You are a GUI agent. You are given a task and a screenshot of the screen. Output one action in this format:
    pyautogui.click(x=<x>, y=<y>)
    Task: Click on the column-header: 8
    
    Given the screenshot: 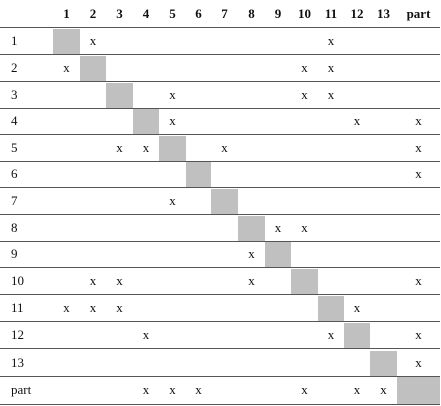 What is the action you would take?
    pyautogui.click(x=251, y=13)
    